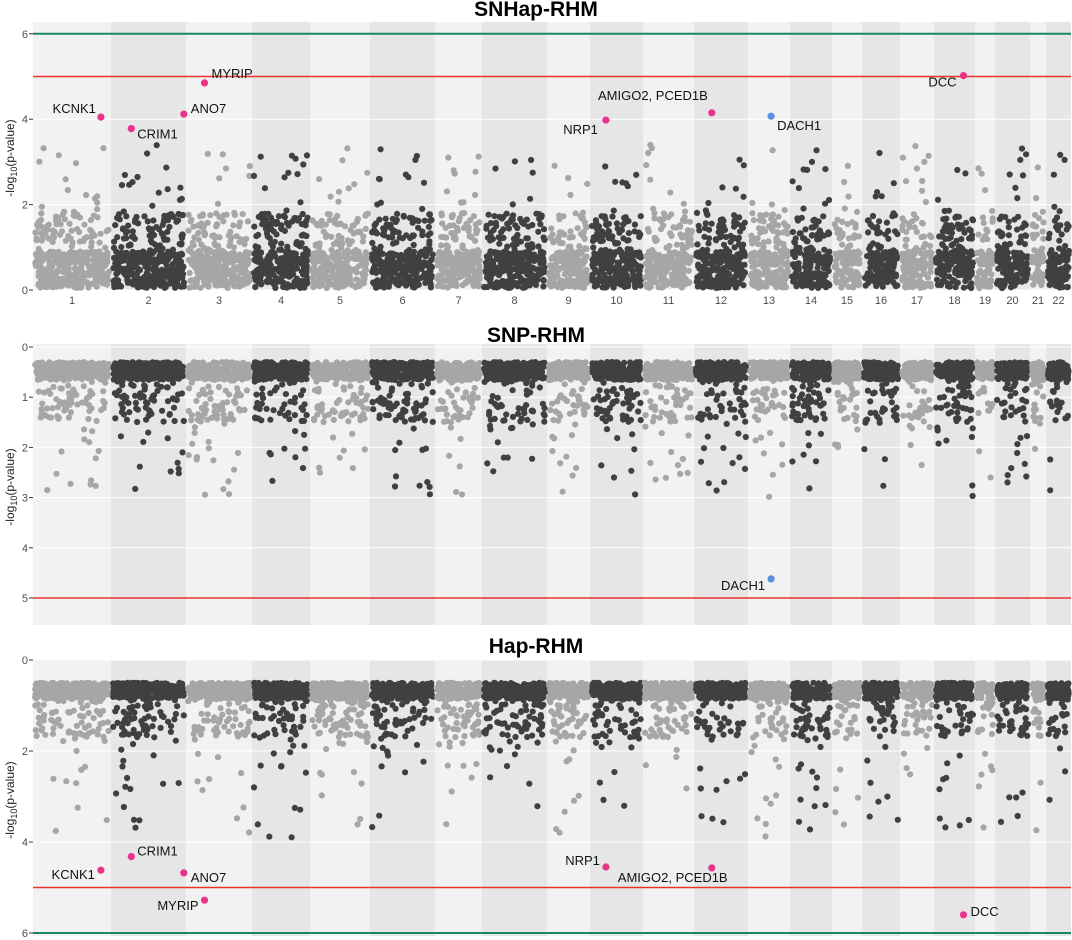  What do you see at coordinates (219, 301) in the screenshot?
I see `x-tick-label-chr-3: 3` at bounding box center [219, 301].